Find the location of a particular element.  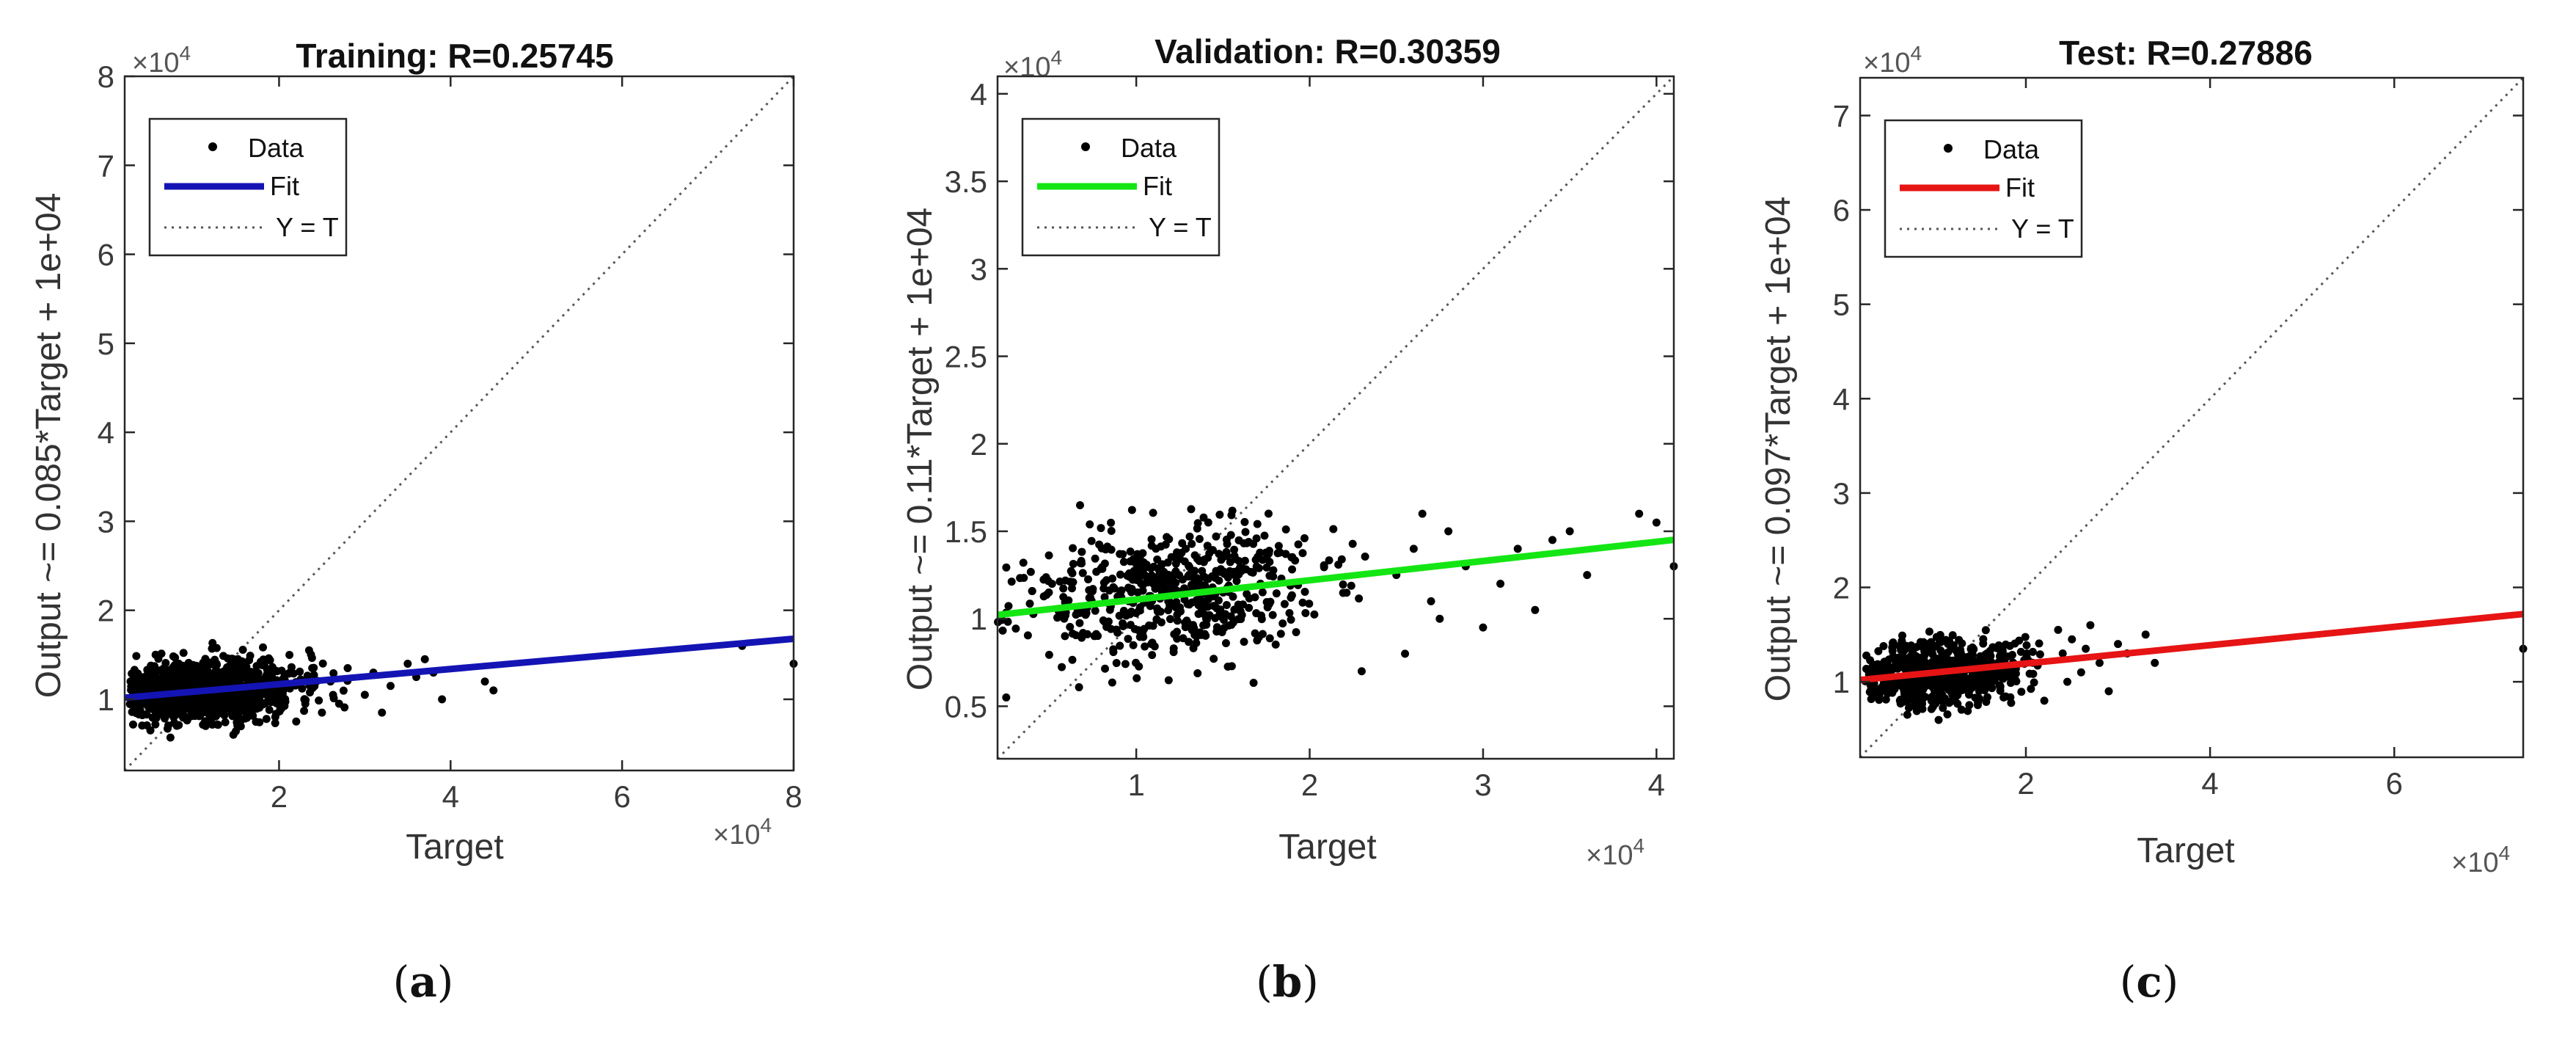

panel-caption: (a) is located at coordinates (423, 982).